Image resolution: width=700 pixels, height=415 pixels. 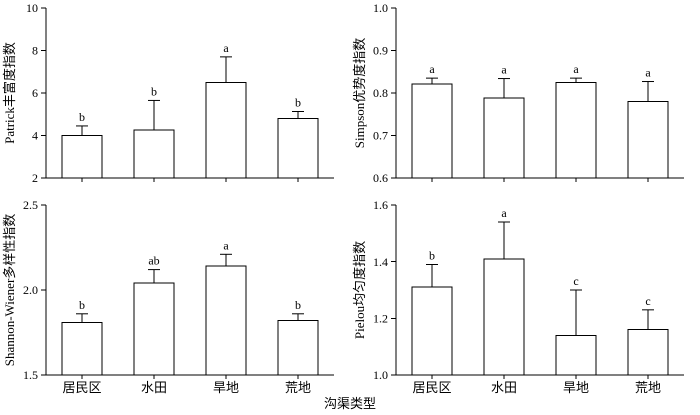 I want to click on y-axis-title: Pielou均匀度指数, so click(x=359, y=290).